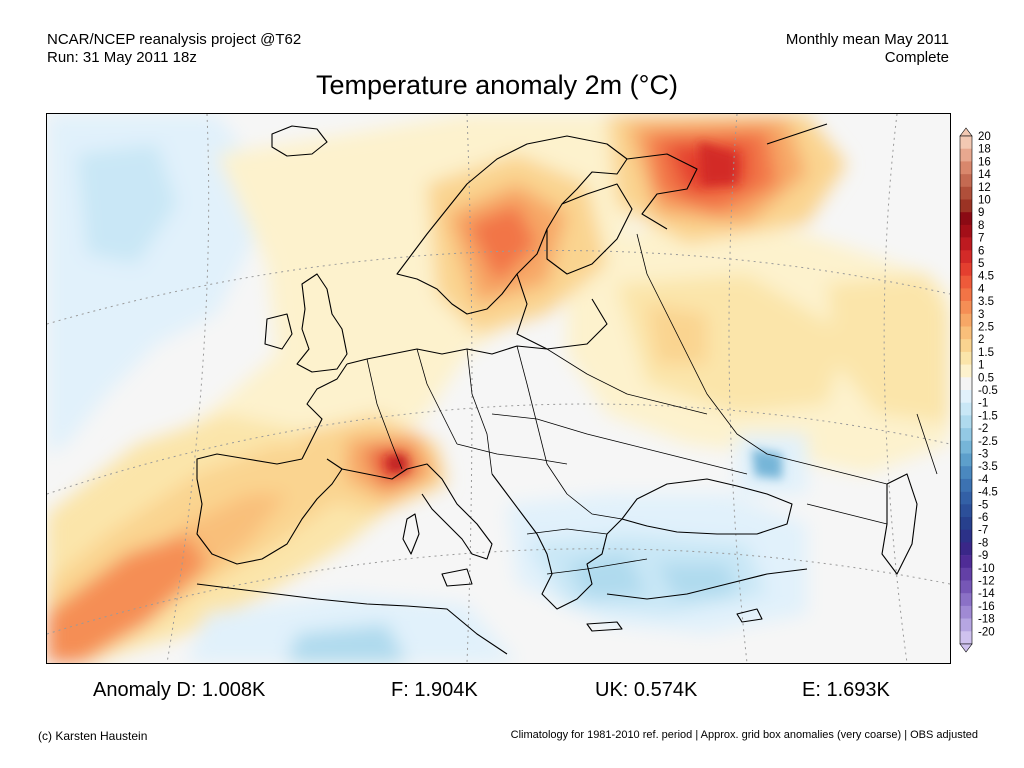 Image resolution: width=1024 pixels, height=768 pixels. Describe the element at coordinates (986, 378) in the screenshot. I see `colorbar-tick-label: 0.5` at that location.